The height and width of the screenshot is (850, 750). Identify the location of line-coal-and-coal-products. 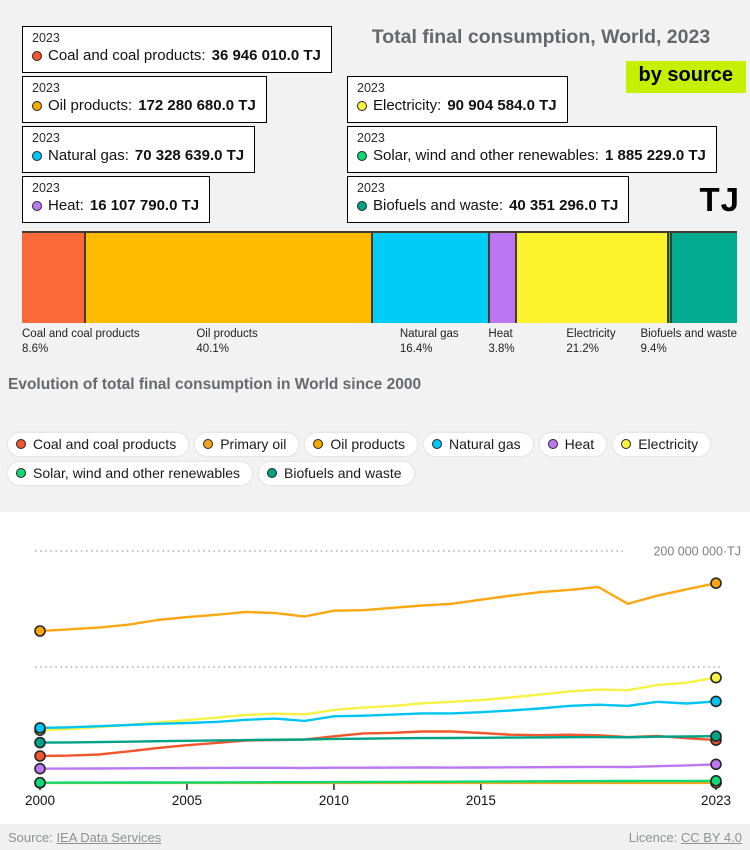
(378, 744).